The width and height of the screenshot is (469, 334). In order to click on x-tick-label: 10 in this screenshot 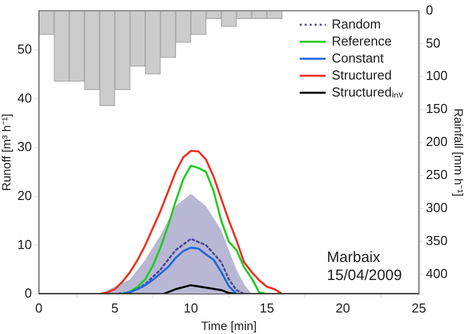, I will do `click(191, 308)`.